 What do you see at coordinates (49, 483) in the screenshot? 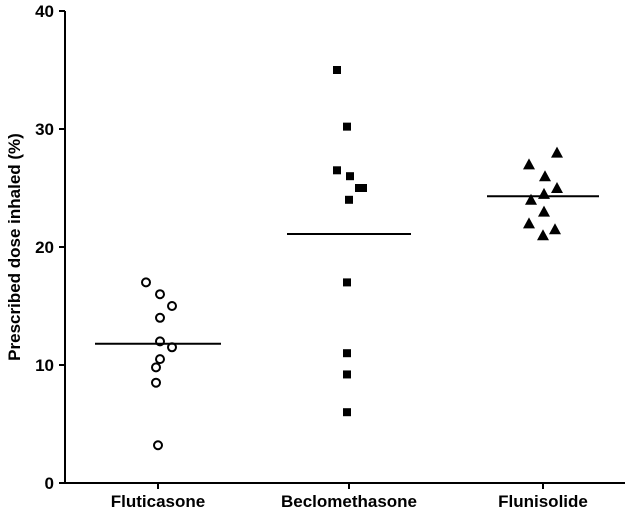
I see `y-tick-label: 0` at bounding box center [49, 483].